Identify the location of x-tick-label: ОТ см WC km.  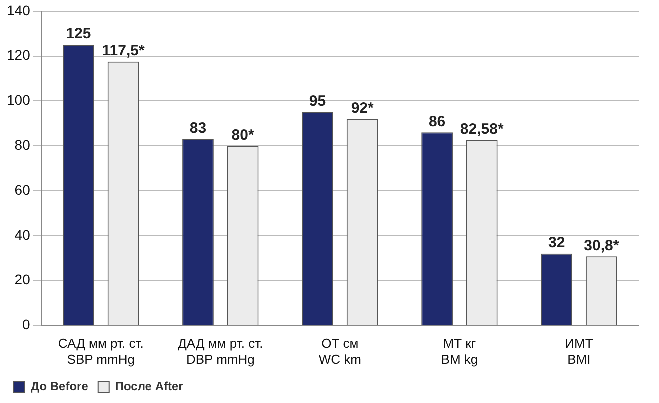
(340, 351).